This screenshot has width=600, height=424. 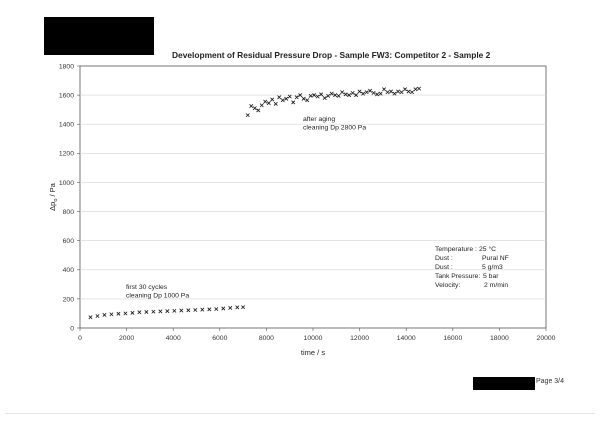 I want to click on info-value: 5 bar, so click(x=491, y=276).